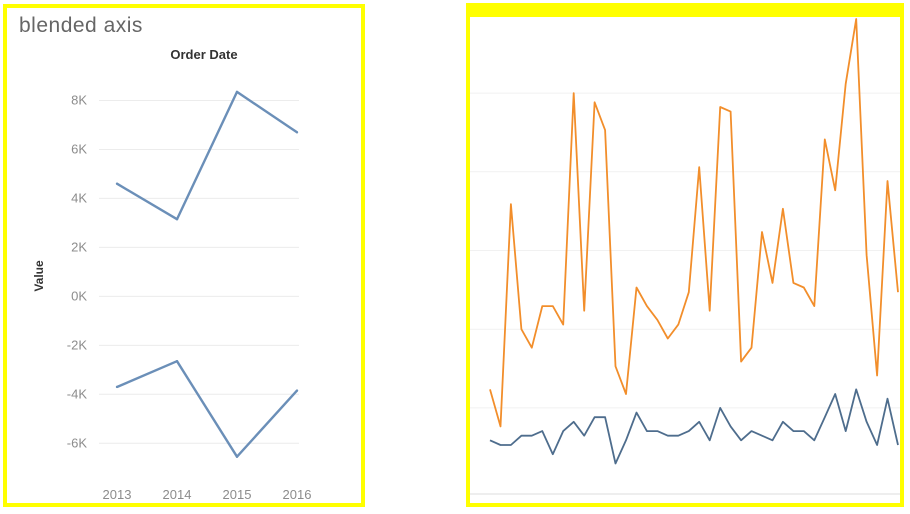  What do you see at coordinates (77, 344) in the screenshot?
I see `y-tick-label: -2K` at bounding box center [77, 344].